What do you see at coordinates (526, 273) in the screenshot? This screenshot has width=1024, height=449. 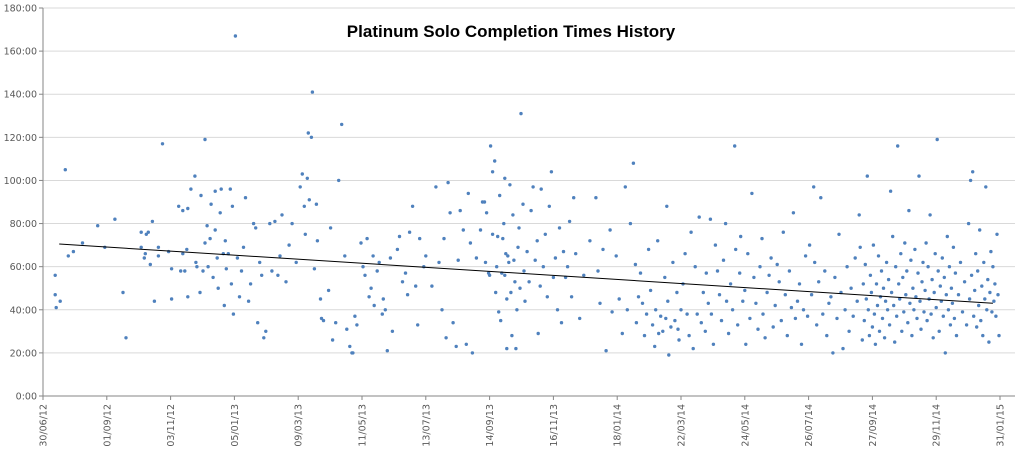 I see `trendline` at bounding box center [526, 273].